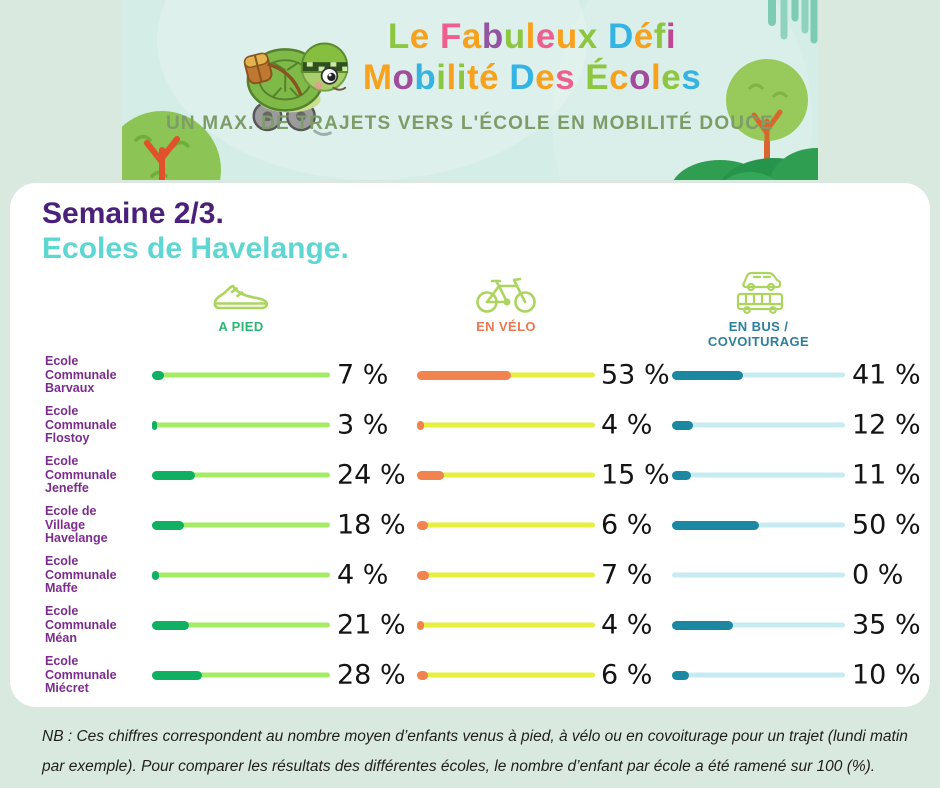  What do you see at coordinates (363, 375) in the screenshot?
I see `walk-value: 7 %` at bounding box center [363, 375].